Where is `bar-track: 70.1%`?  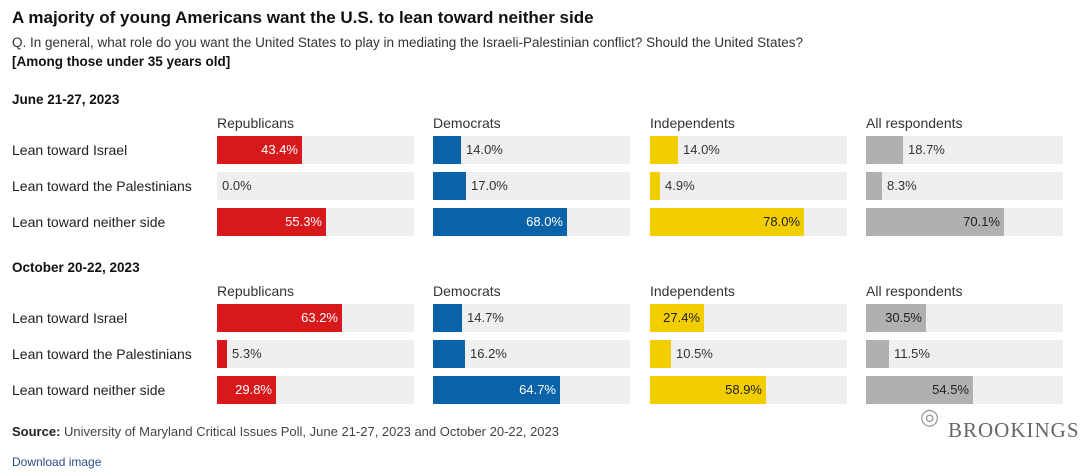 bar-track: 70.1% is located at coordinates (964, 222).